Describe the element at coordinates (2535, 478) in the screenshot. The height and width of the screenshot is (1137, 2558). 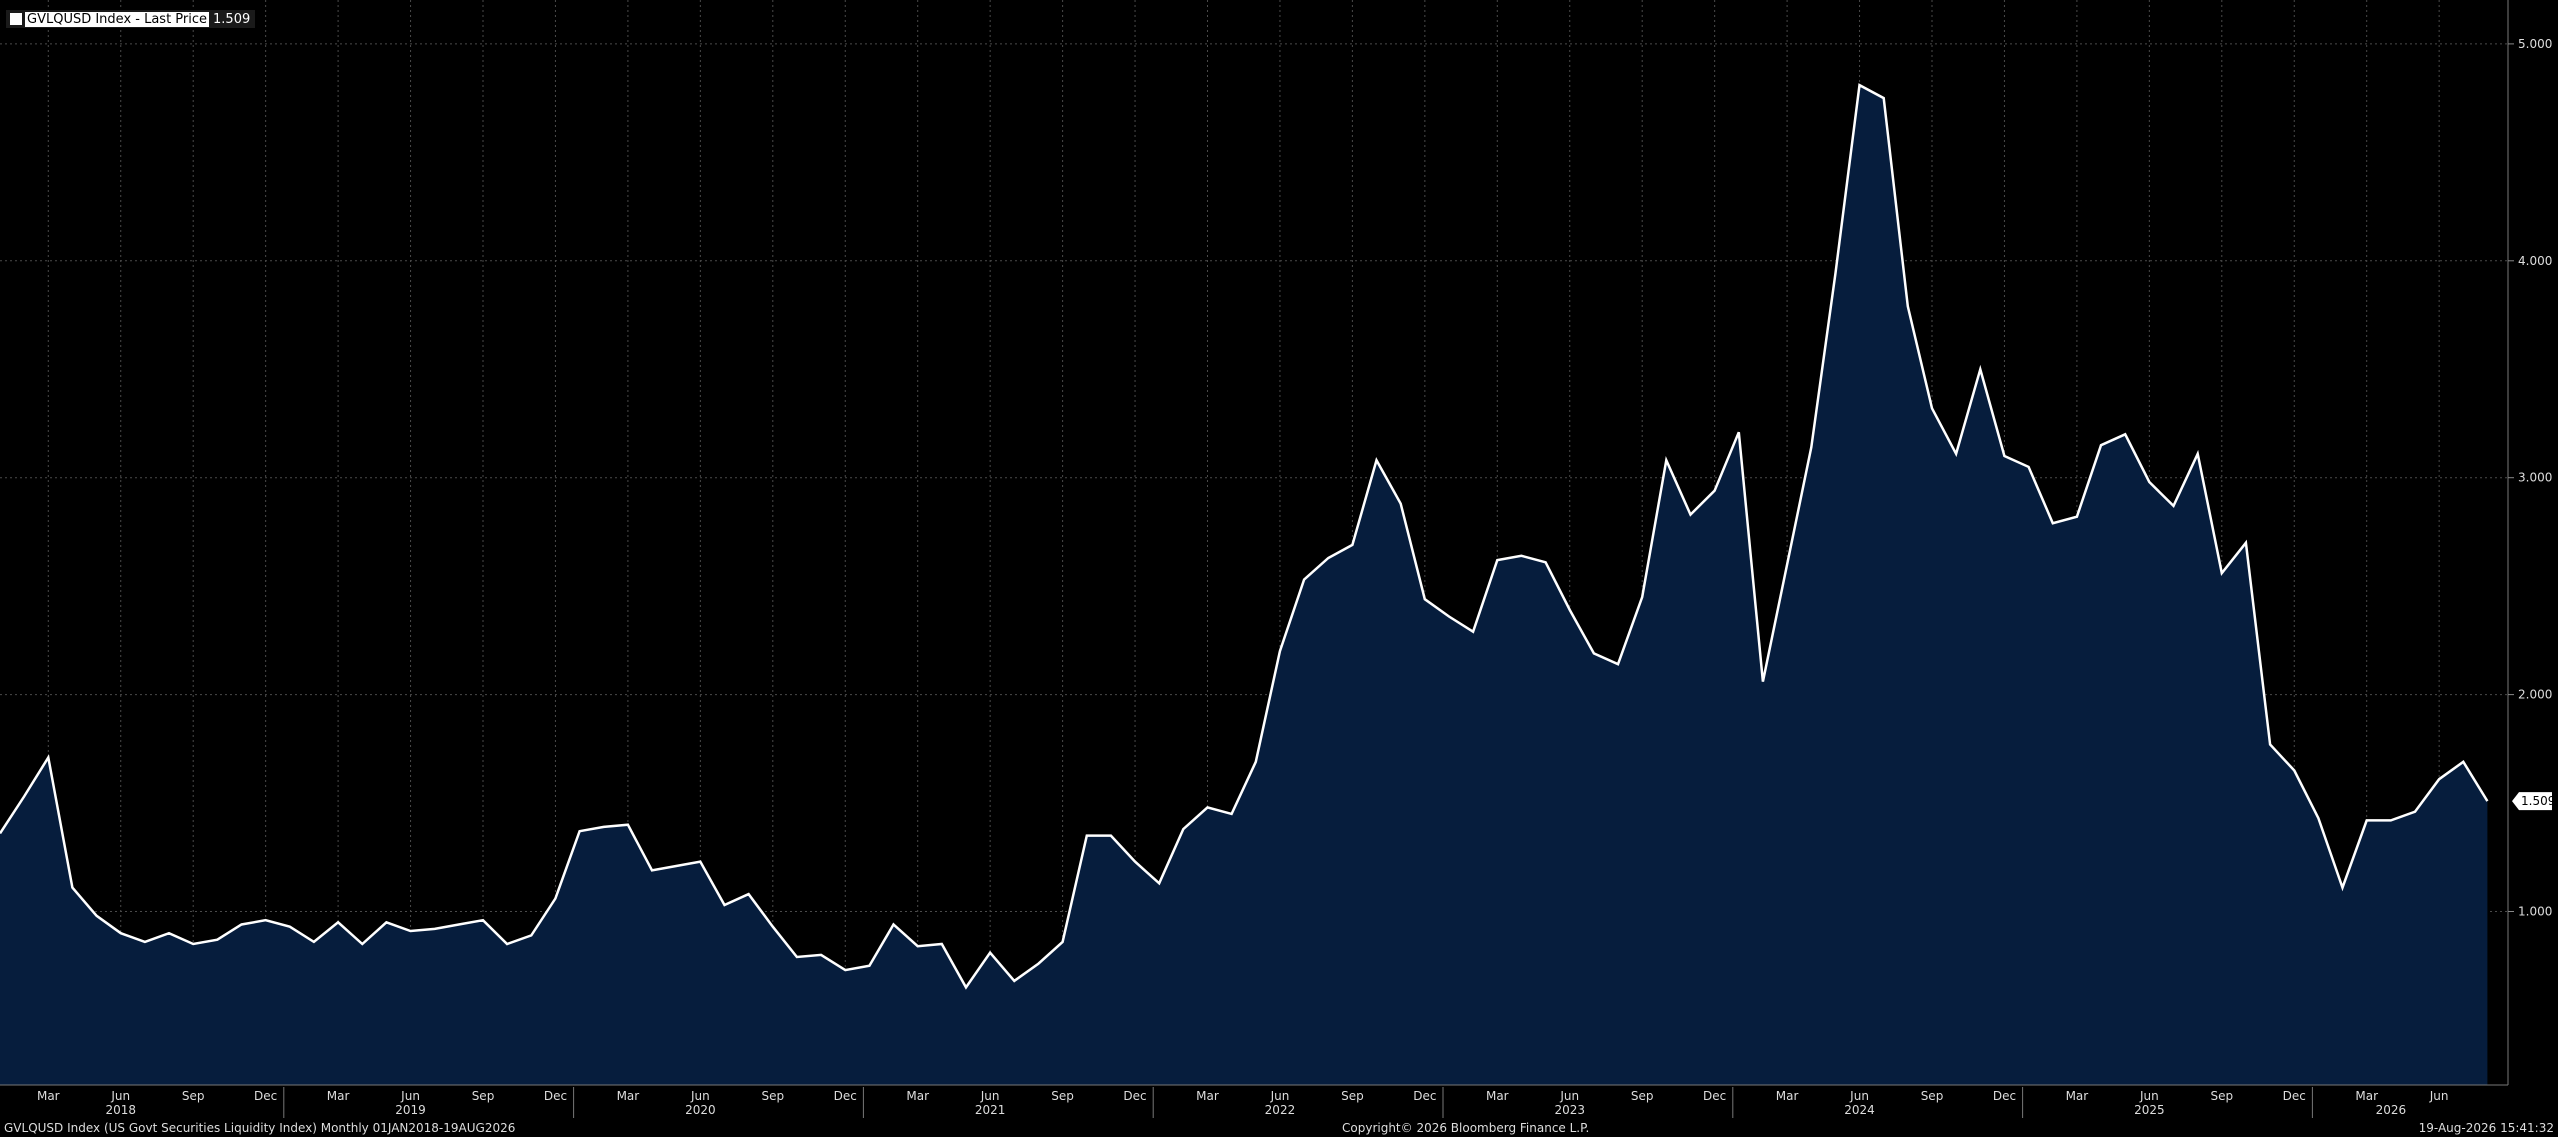
I see `y-tick-label: 3.000` at that location.